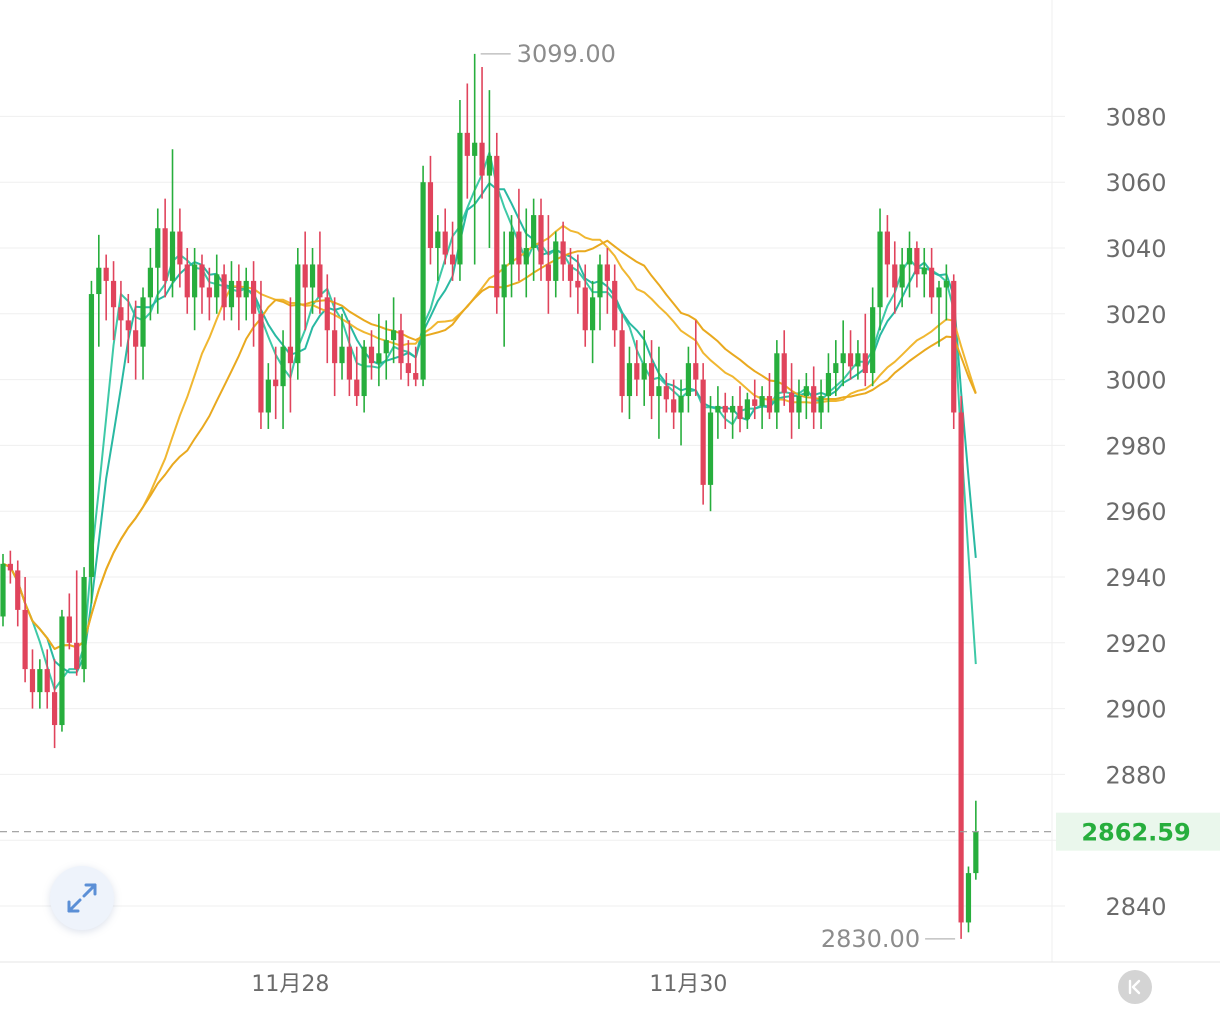  What do you see at coordinates (870, 939) in the screenshot?
I see `low-price-label: 2830.00` at bounding box center [870, 939].